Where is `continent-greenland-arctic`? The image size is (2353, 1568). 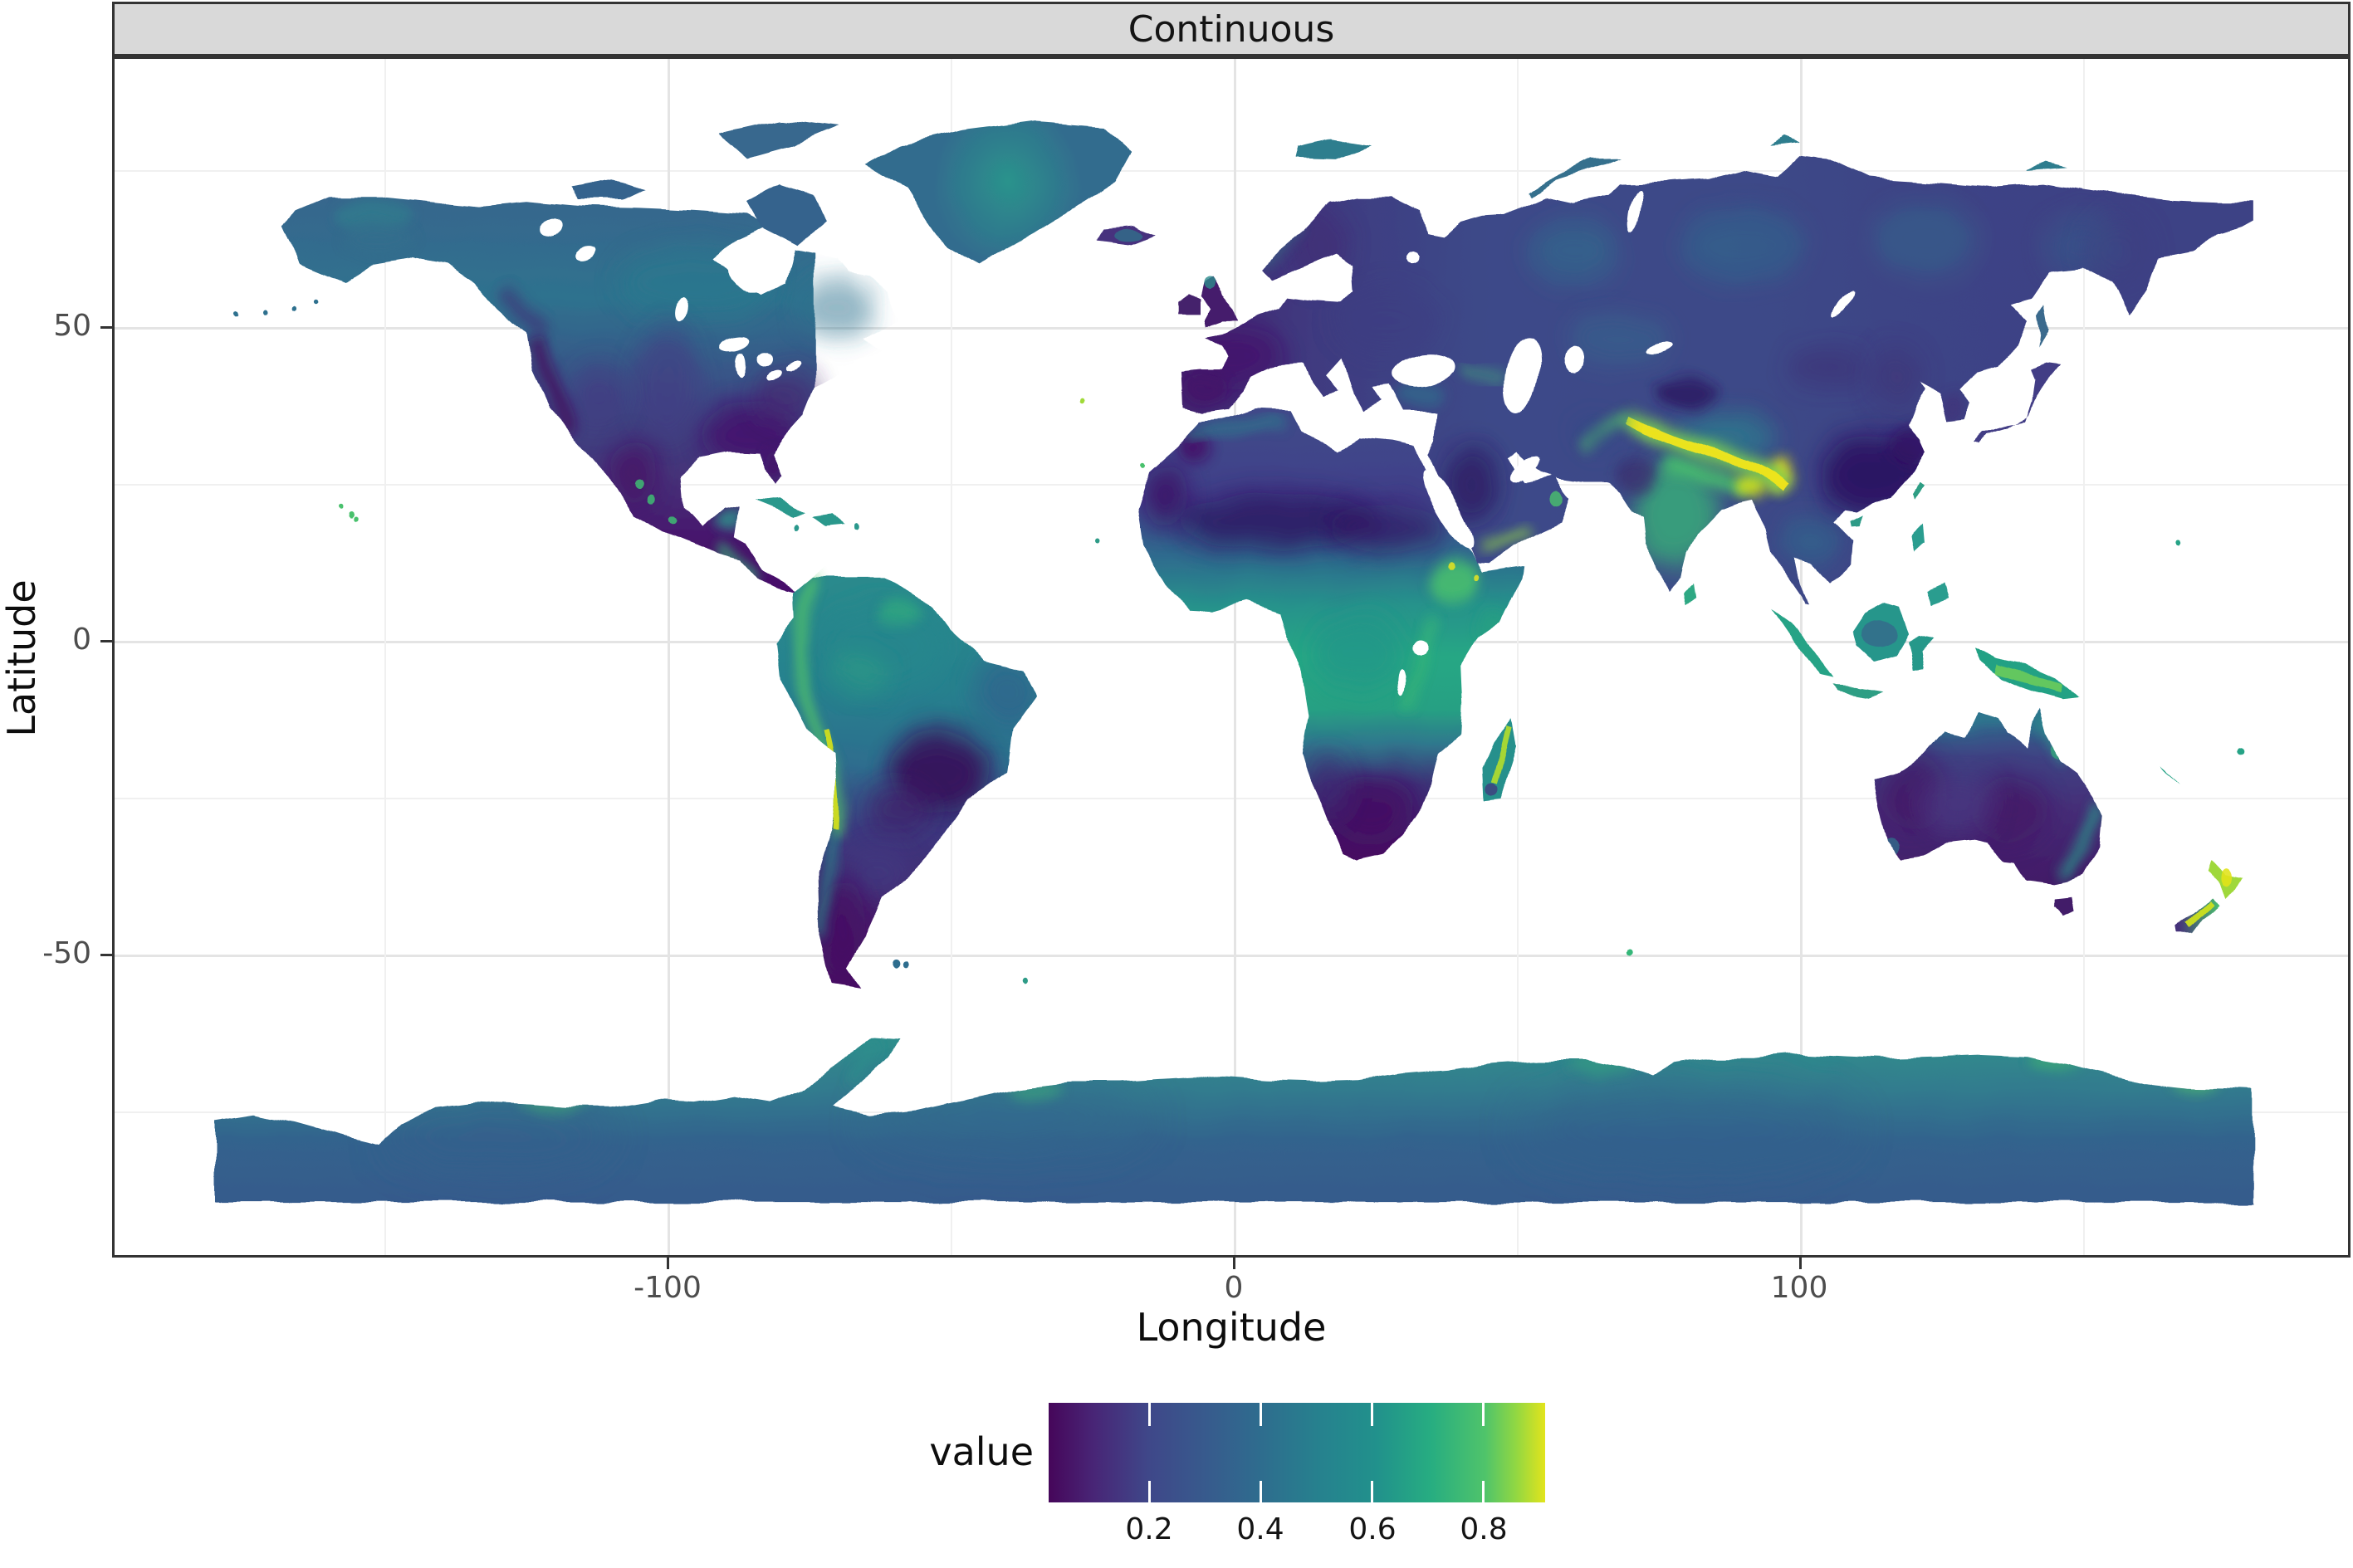
continent-greenland-arctic is located at coordinates (851, 193).